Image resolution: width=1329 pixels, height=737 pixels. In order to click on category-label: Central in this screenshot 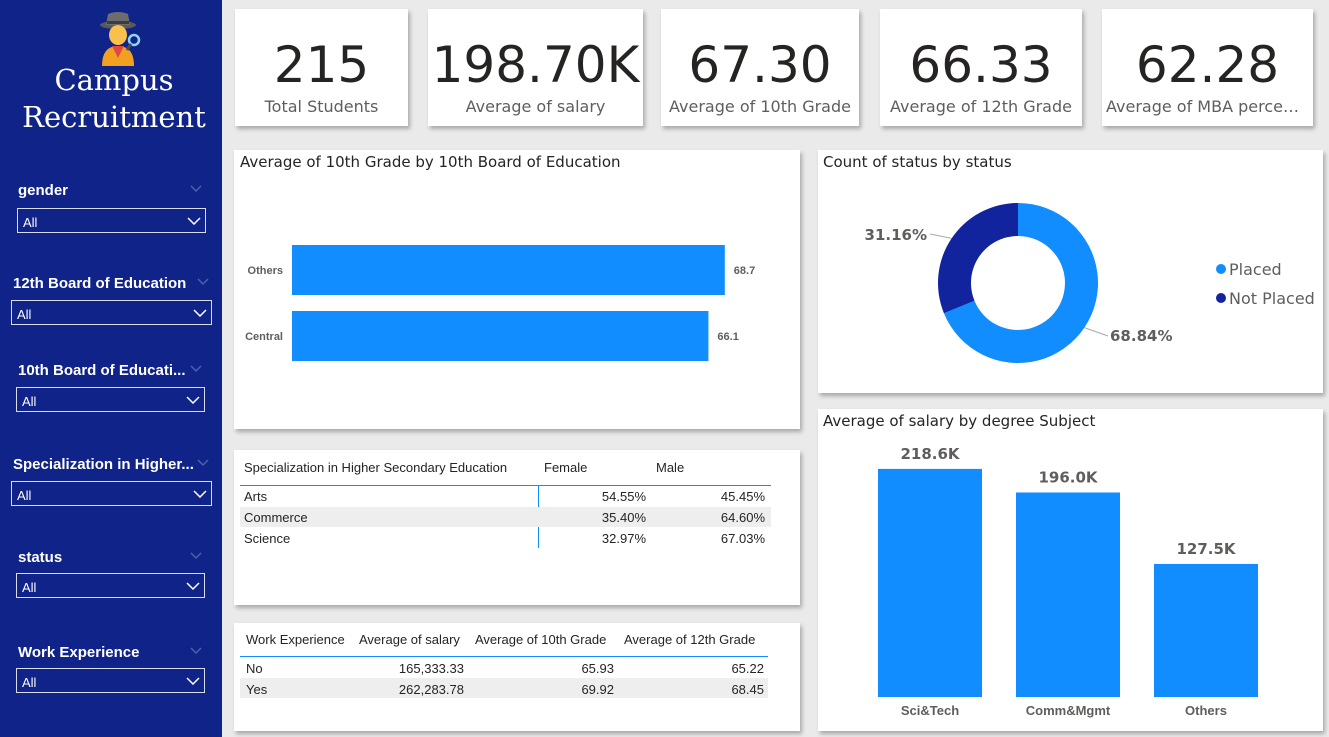, I will do `click(264, 337)`.